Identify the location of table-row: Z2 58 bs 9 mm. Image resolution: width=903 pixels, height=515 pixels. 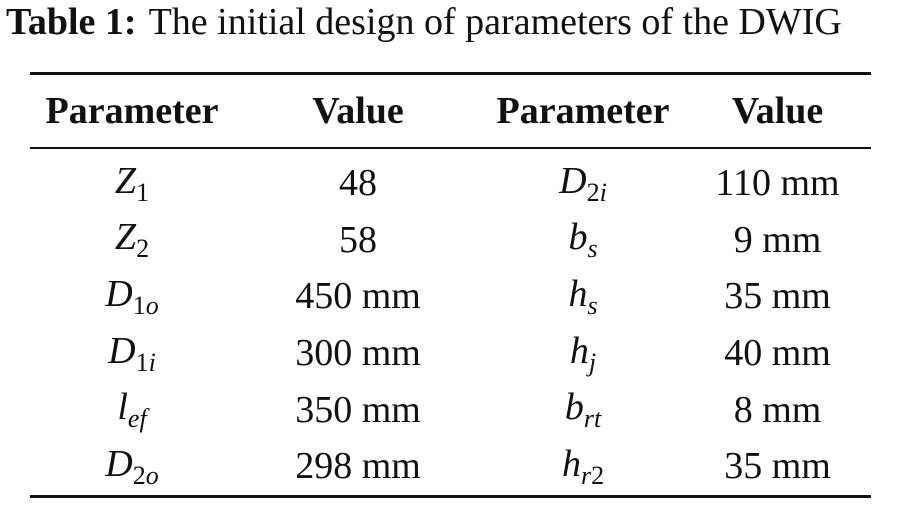
(450, 240).